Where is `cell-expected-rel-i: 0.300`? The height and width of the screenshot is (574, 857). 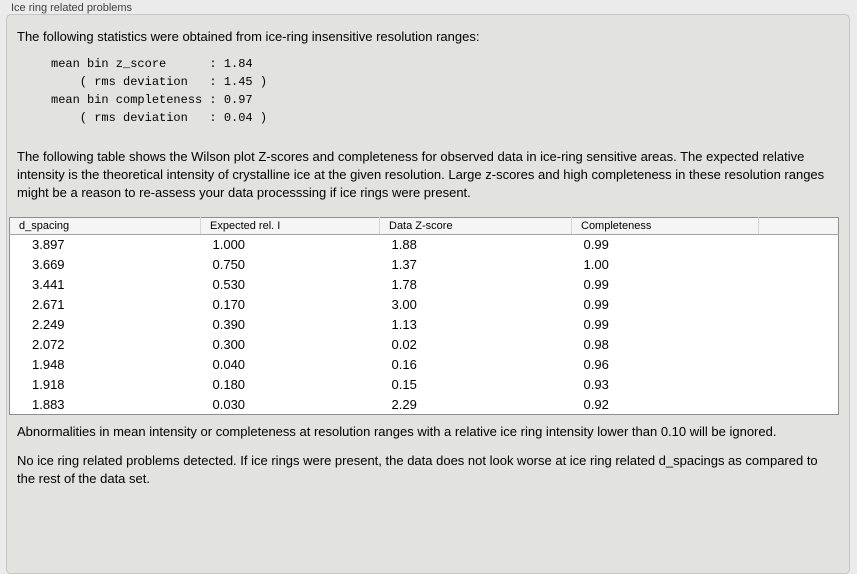 cell-expected-rel-i: 0.300 is located at coordinates (229, 344).